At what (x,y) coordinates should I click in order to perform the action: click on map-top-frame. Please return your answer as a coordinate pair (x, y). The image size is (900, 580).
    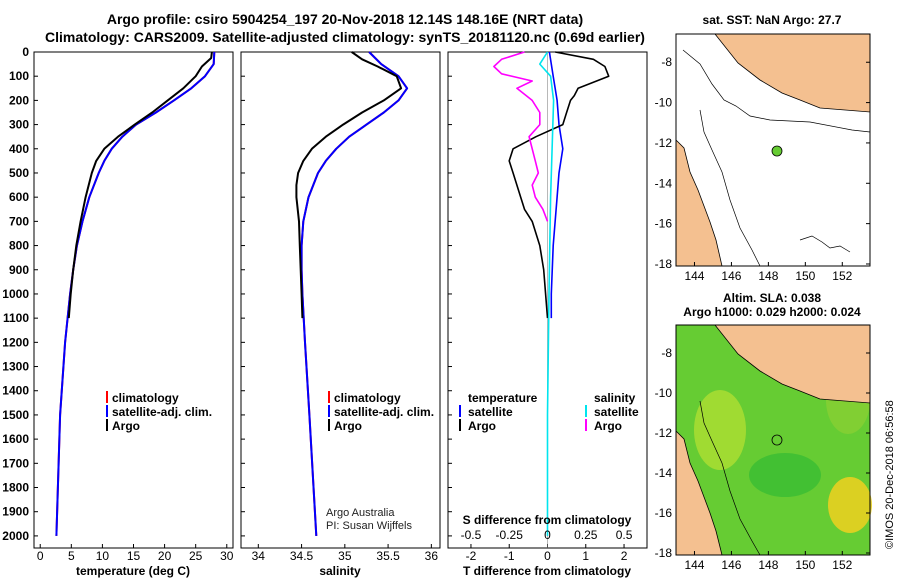
    Looking at the image, I should click on (773, 150).